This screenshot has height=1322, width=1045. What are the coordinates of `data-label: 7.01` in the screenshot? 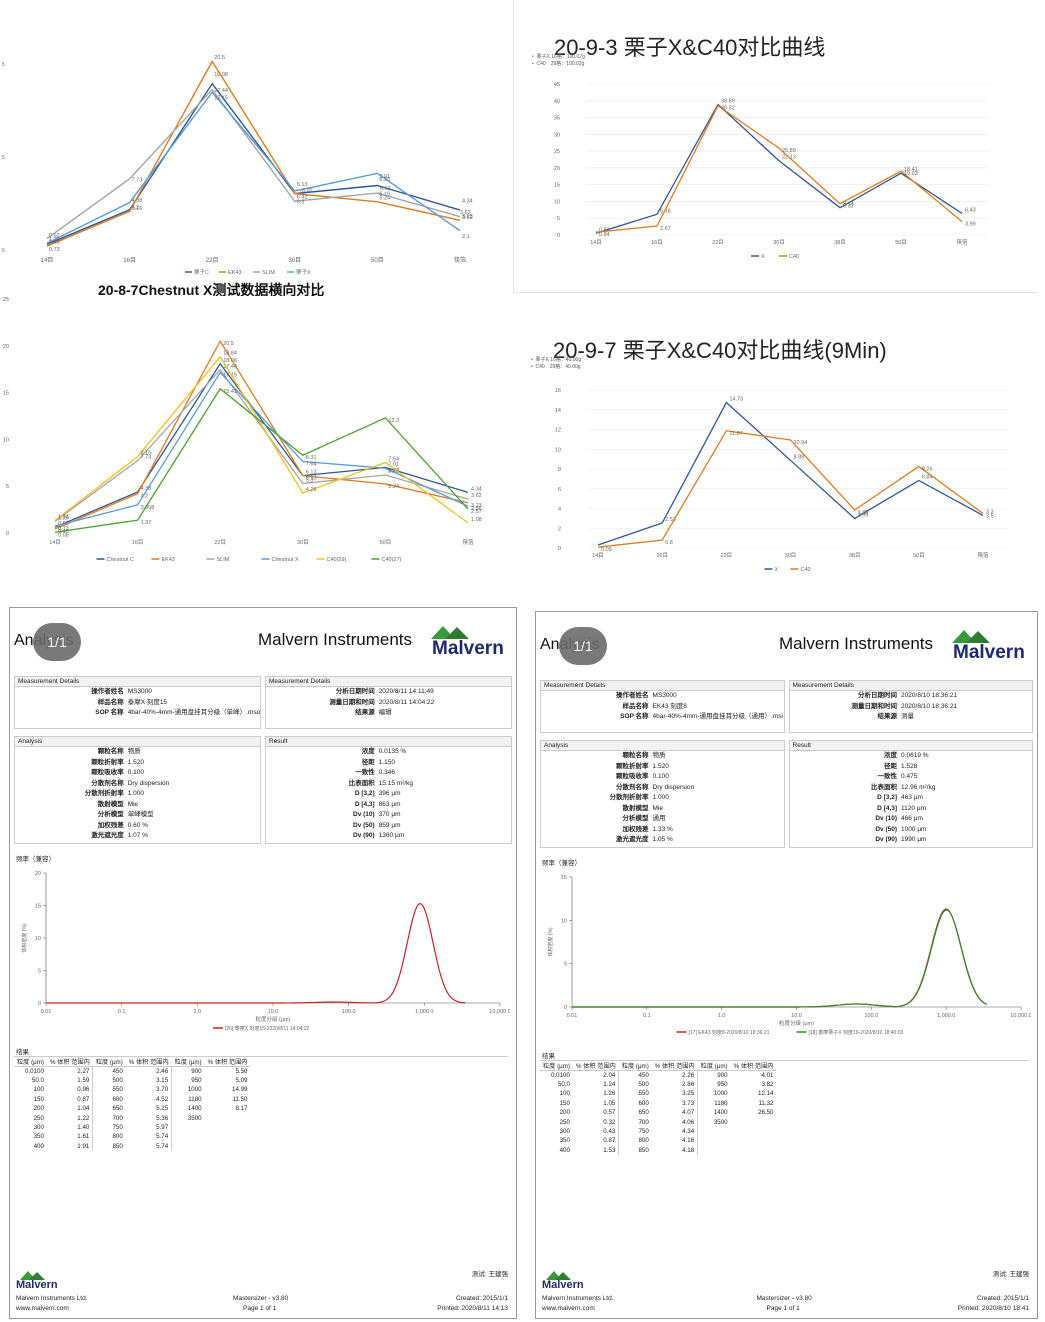 It's located at (384, 177).